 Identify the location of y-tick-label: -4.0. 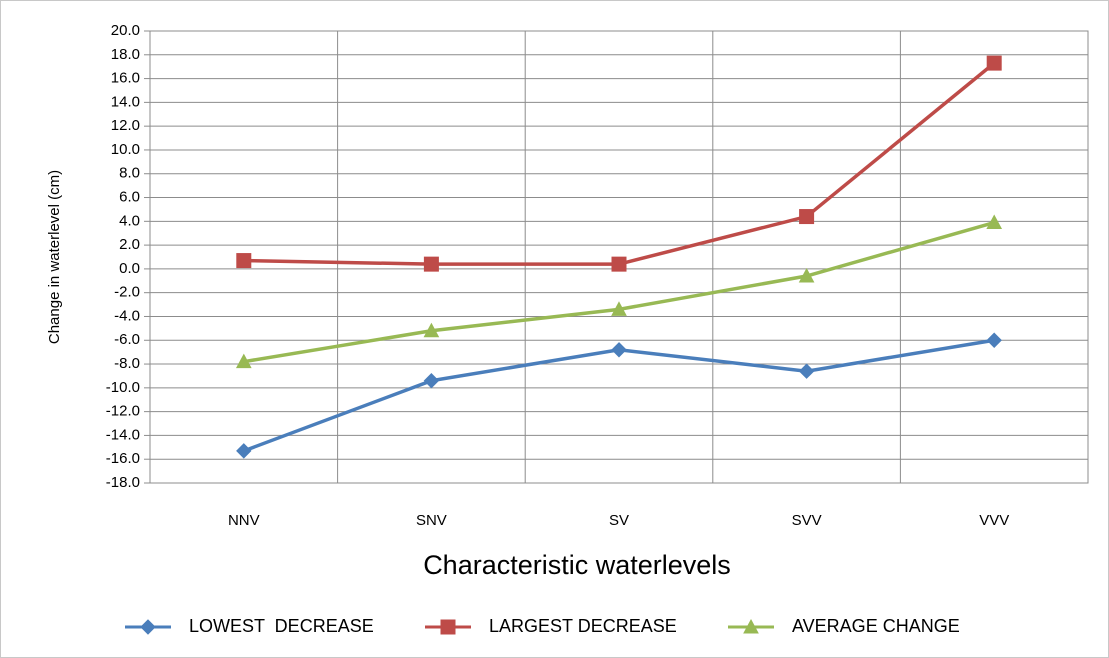
(127, 315).